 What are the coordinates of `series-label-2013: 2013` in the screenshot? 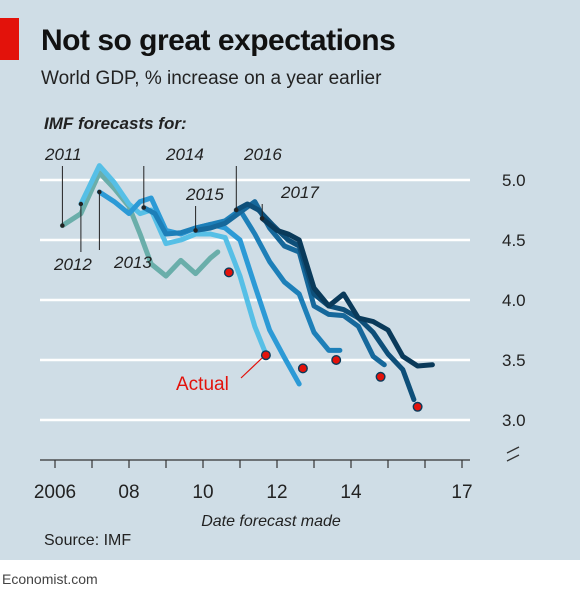 It's located at (132, 262).